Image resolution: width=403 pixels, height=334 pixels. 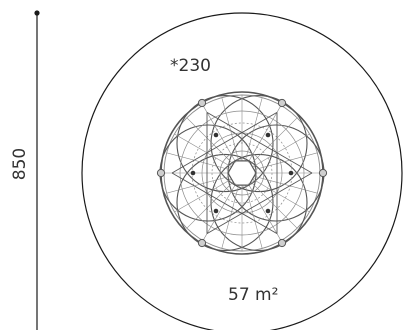 I want to click on area-label: 57 m², so click(x=253, y=295).